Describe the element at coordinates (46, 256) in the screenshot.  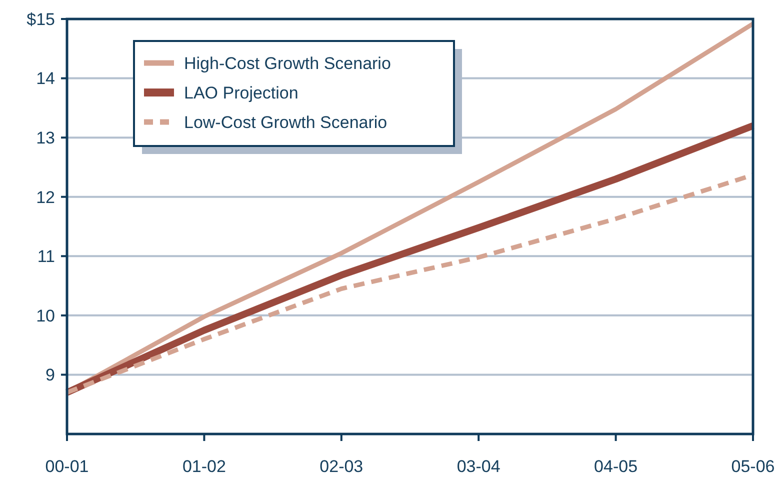
I see `y-tick-label: 11` at that location.